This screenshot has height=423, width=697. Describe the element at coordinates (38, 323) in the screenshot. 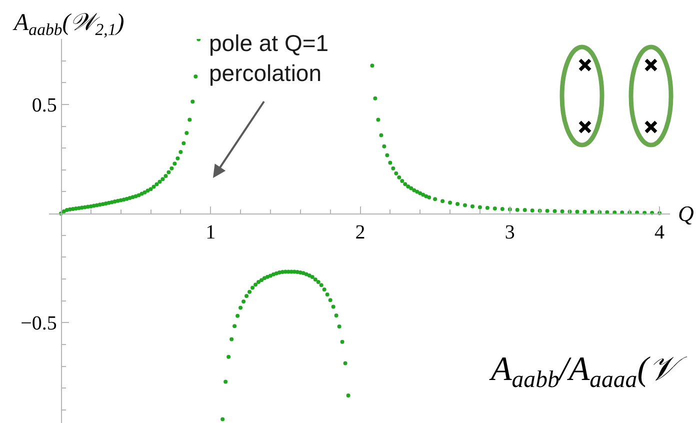

I see `y-tick-label: −0.5` at that location.